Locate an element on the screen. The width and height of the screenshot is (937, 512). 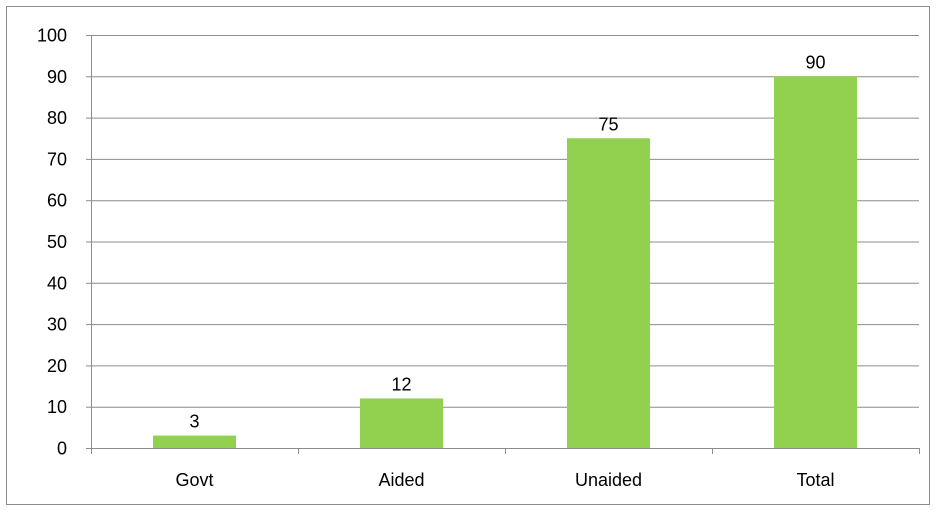
y-tick-label: 70 is located at coordinates (57, 159).